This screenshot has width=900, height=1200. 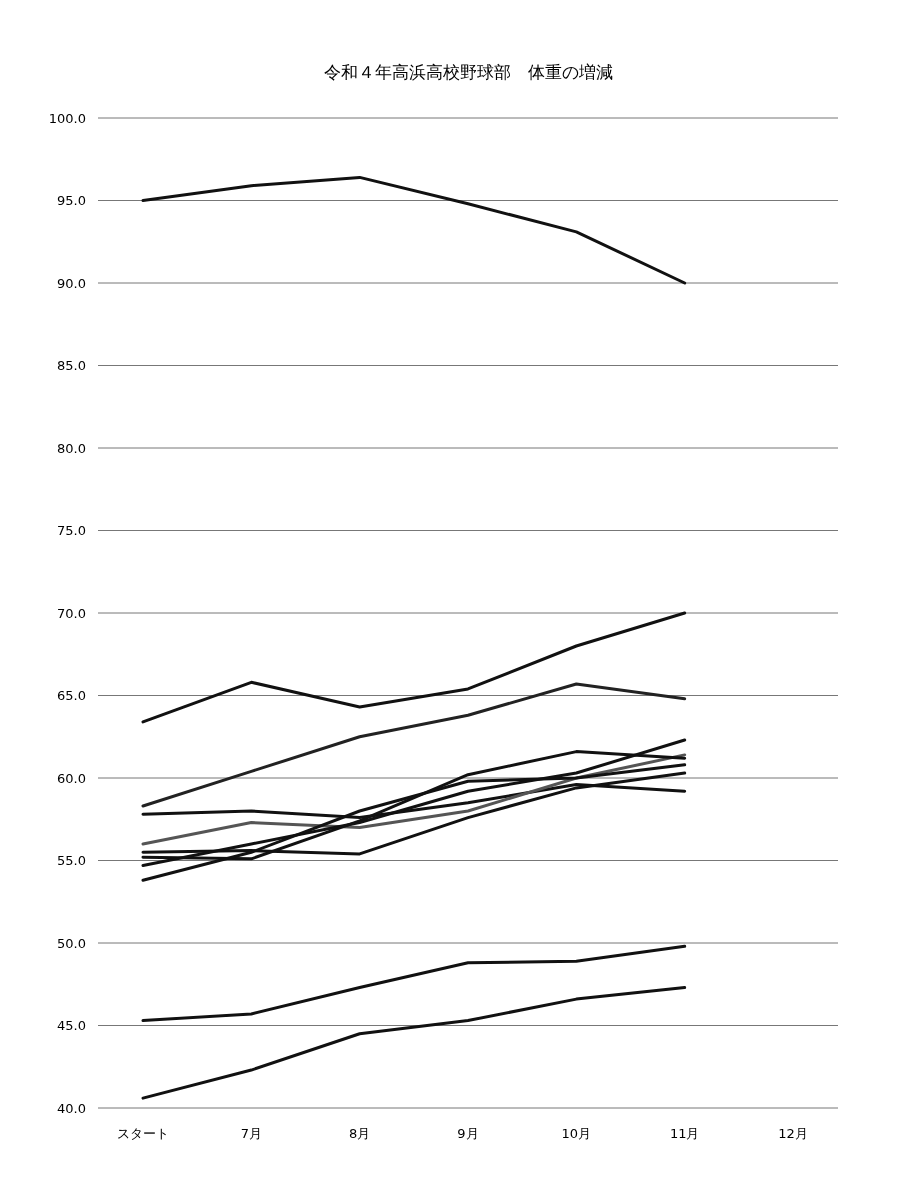 What do you see at coordinates (71, 366) in the screenshot?
I see `y-tick-label: 85.0` at bounding box center [71, 366].